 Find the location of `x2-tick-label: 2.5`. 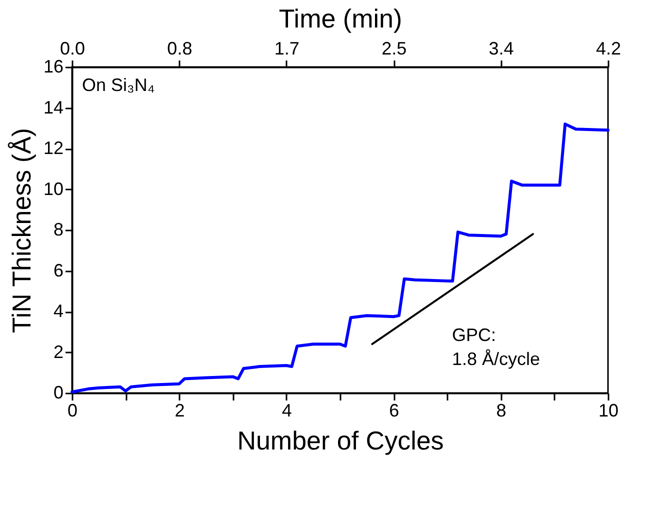

x2-tick-label: 2.5 is located at coordinates (394, 48).